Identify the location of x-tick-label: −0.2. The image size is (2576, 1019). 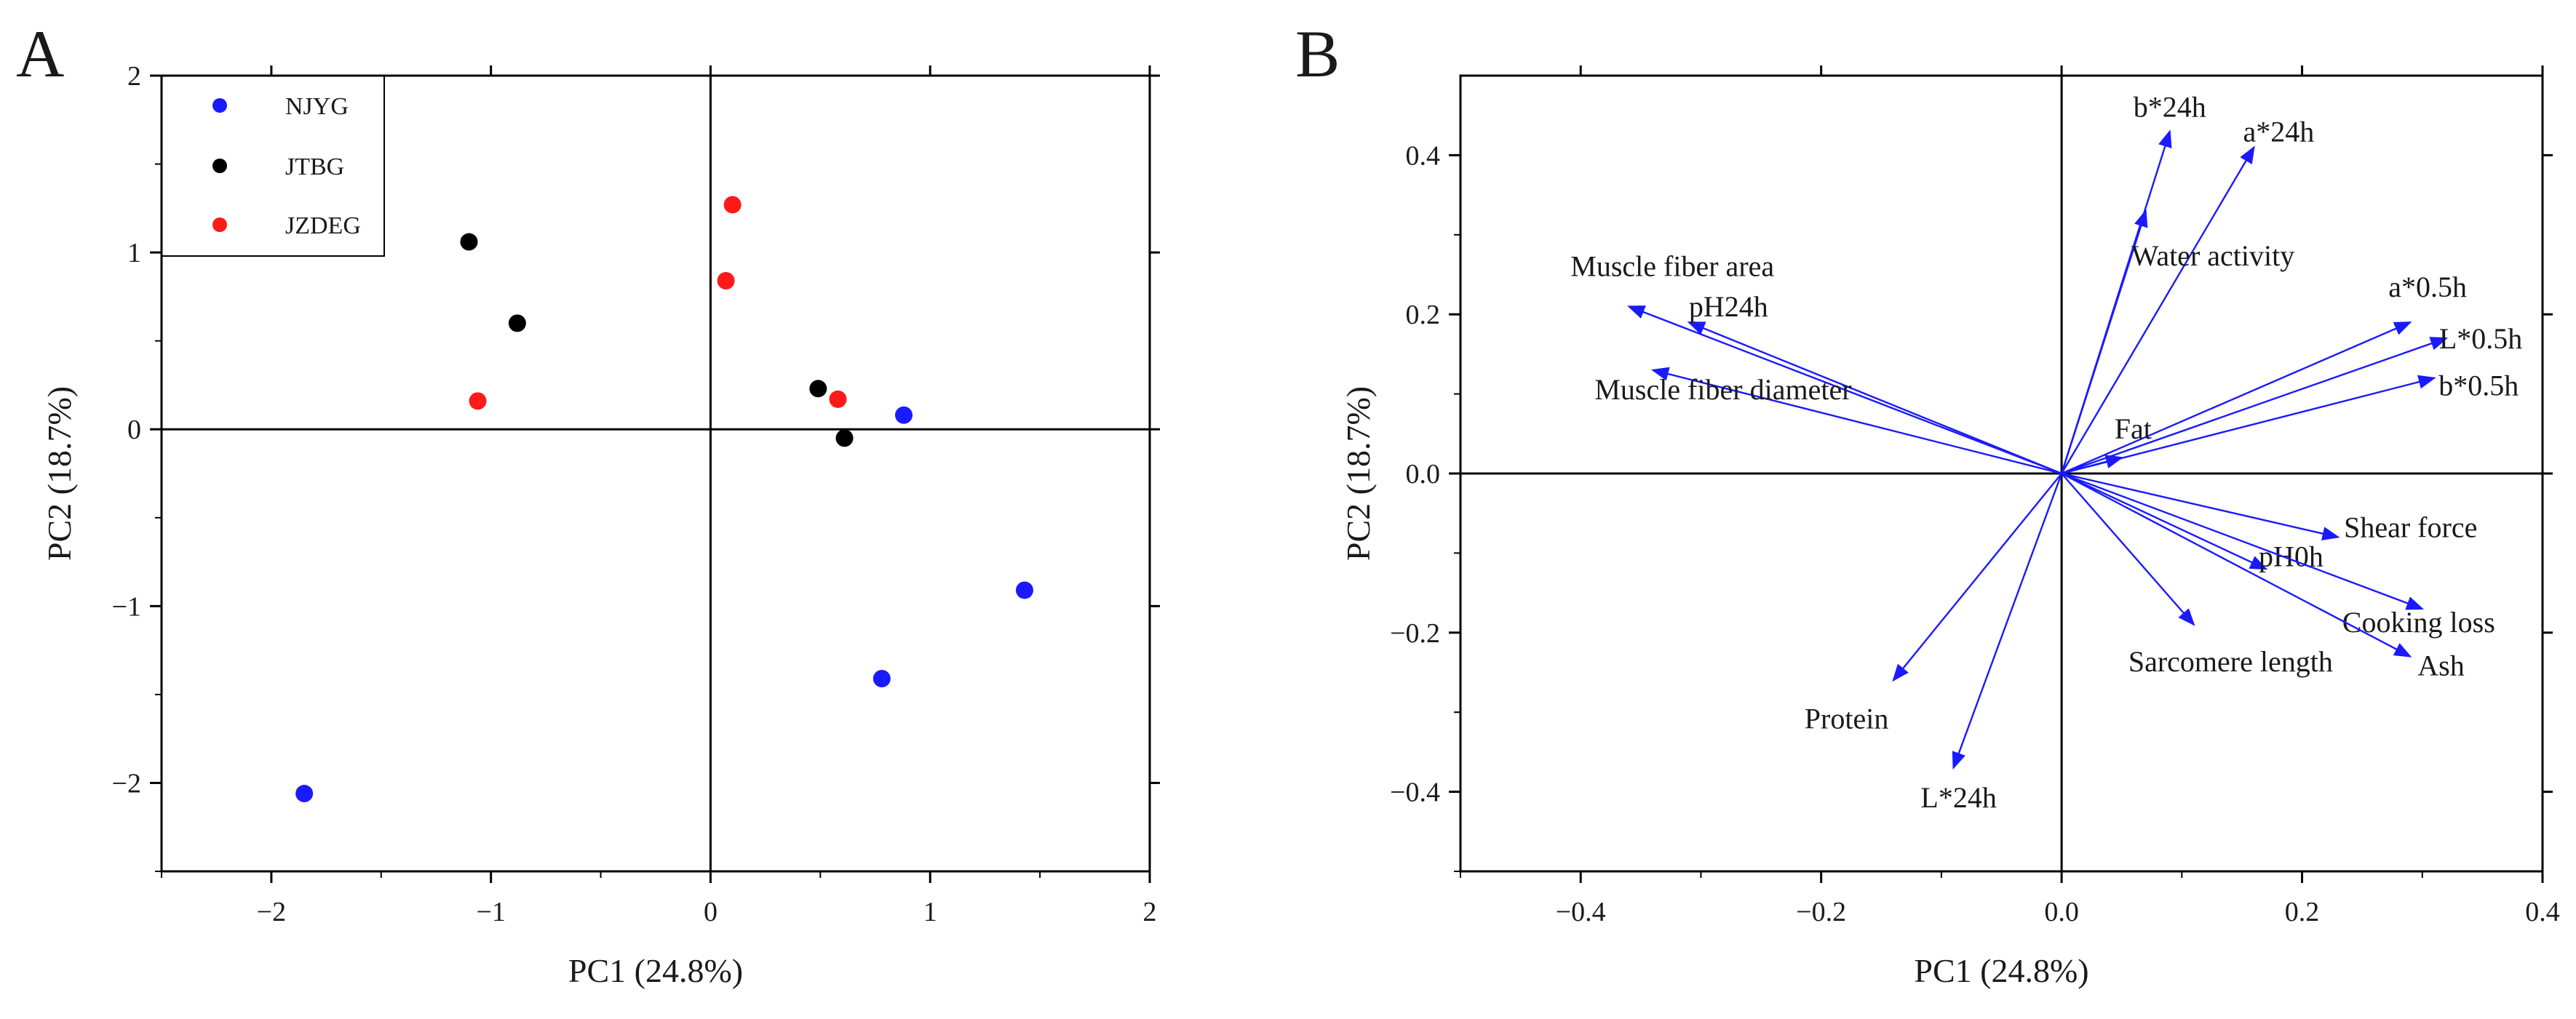
(1821, 912).